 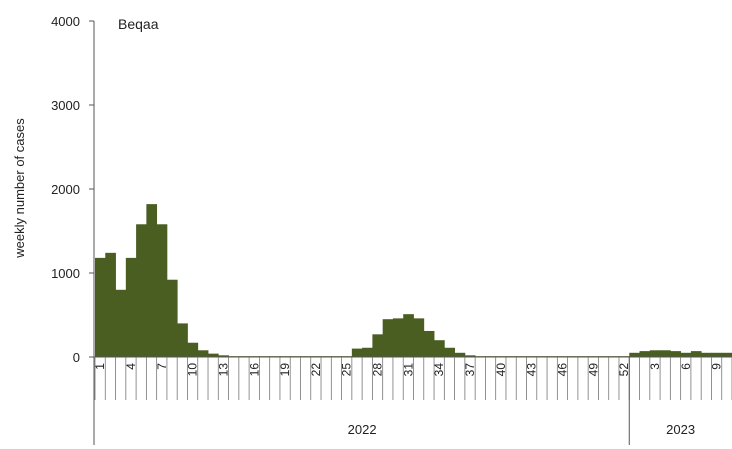 What do you see at coordinates (19, 188) in the screenshot?
I see `y-axis-label: weekly number of cases` at bounding box center [19, 188].